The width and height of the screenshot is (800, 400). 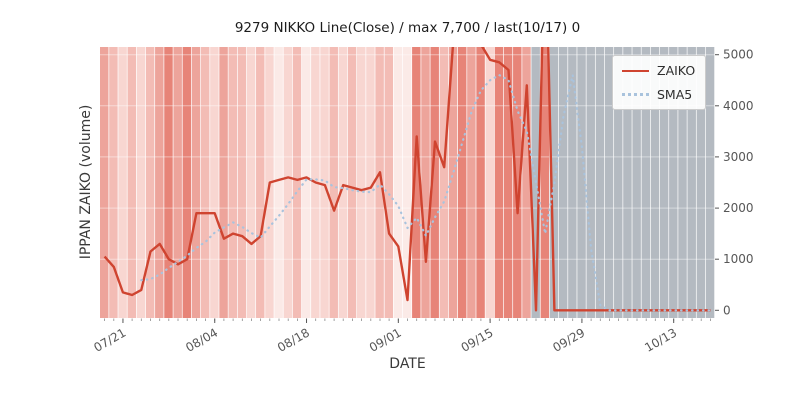 I want to click on svg-text: 5000, so click(x=738, y=55).